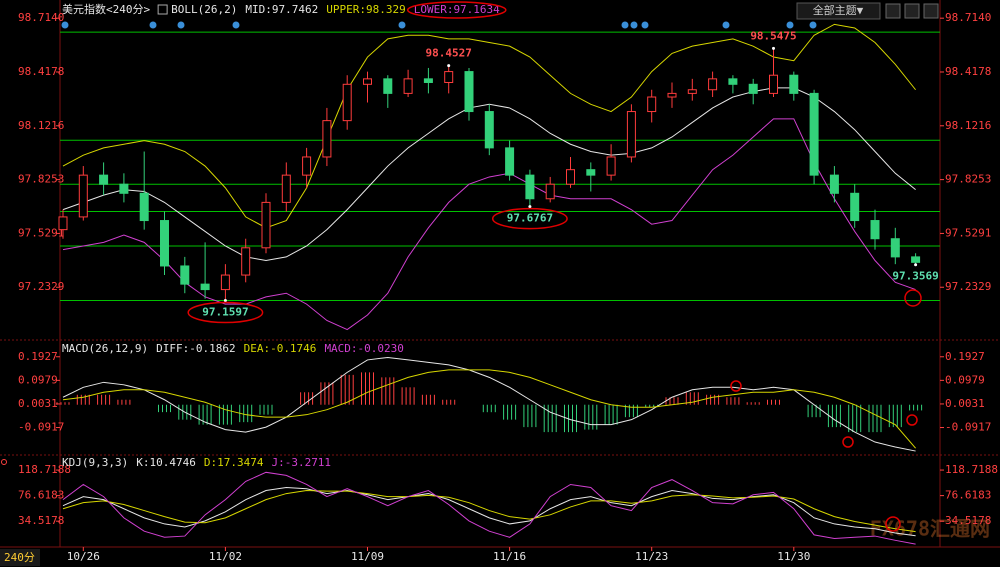 This screenshot has width=1000, height=567. I want to click on period-tab, so click(20, 557).